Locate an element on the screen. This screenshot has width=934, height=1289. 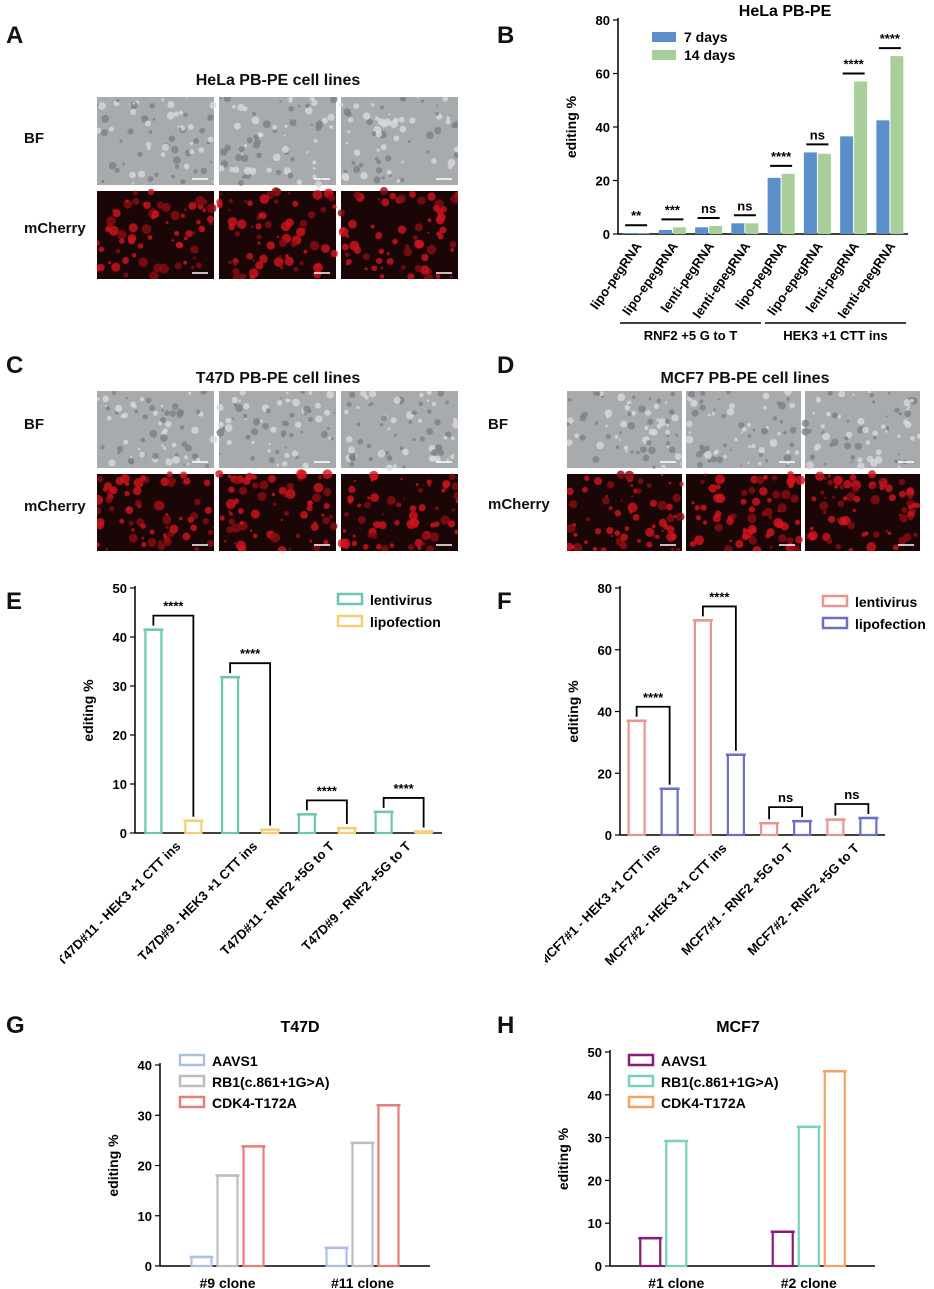
legend-swatch is located at coordinates (192, 1060).